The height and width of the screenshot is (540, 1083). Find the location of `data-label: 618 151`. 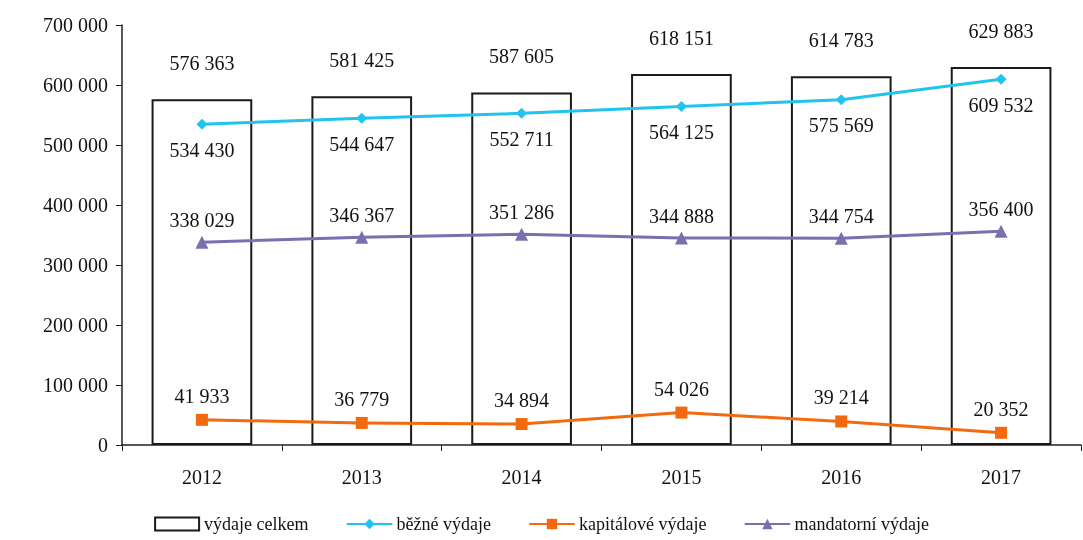

data-label: 618 151 is located at coordinates (681, 38).